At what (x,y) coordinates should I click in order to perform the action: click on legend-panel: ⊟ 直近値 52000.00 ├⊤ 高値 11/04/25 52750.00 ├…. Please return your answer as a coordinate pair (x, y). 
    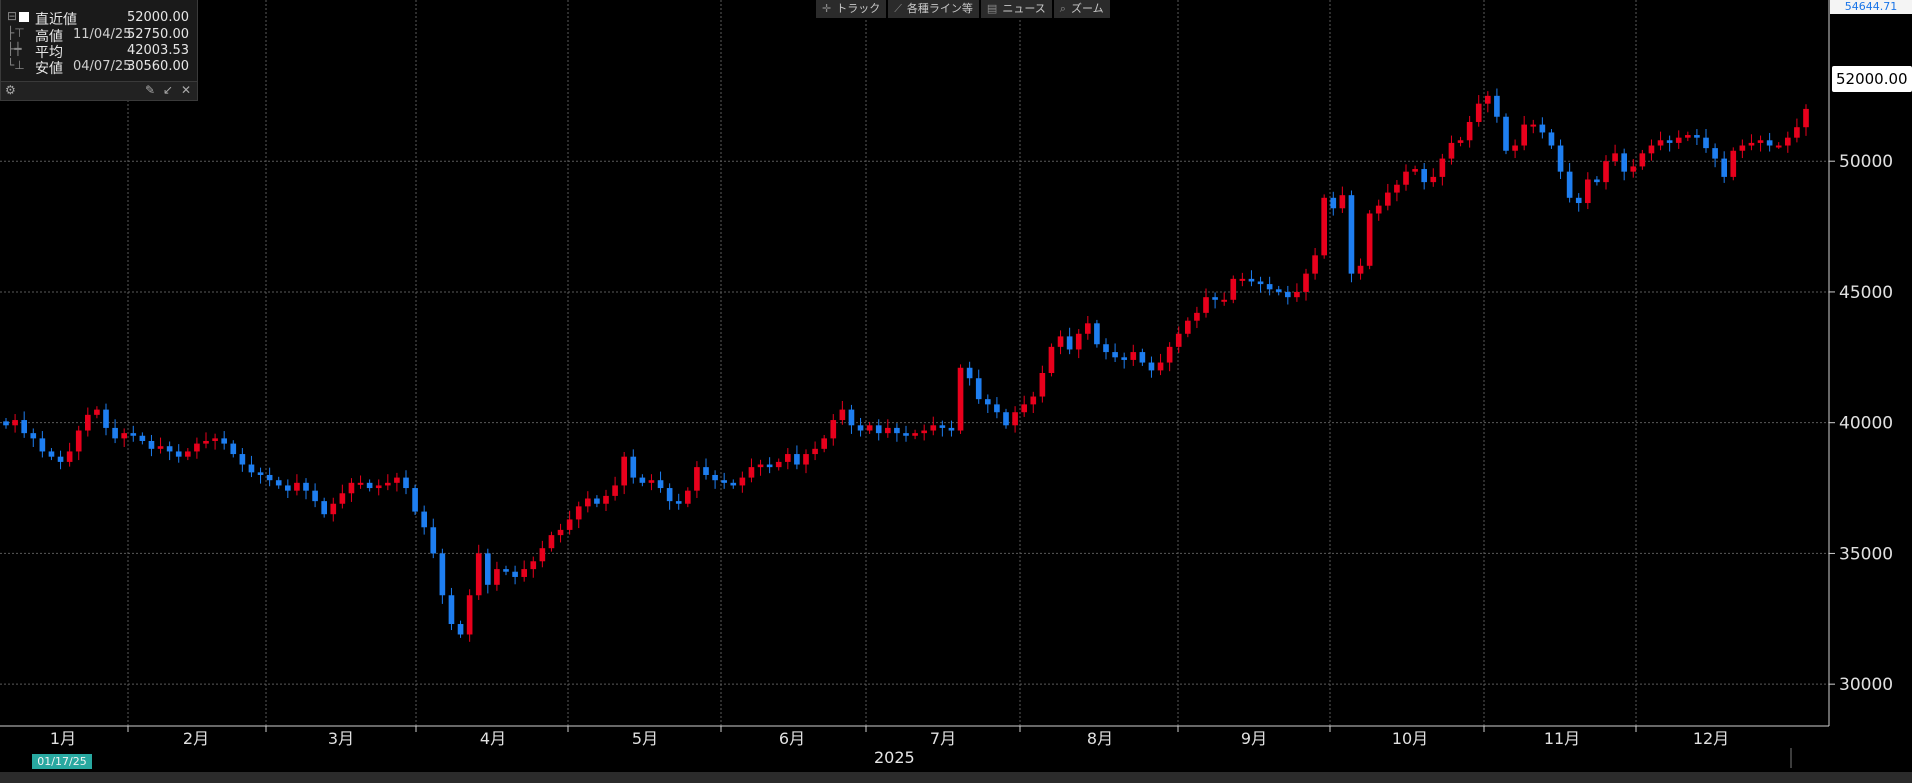
    Looking at the image, I should click on (99, 50).